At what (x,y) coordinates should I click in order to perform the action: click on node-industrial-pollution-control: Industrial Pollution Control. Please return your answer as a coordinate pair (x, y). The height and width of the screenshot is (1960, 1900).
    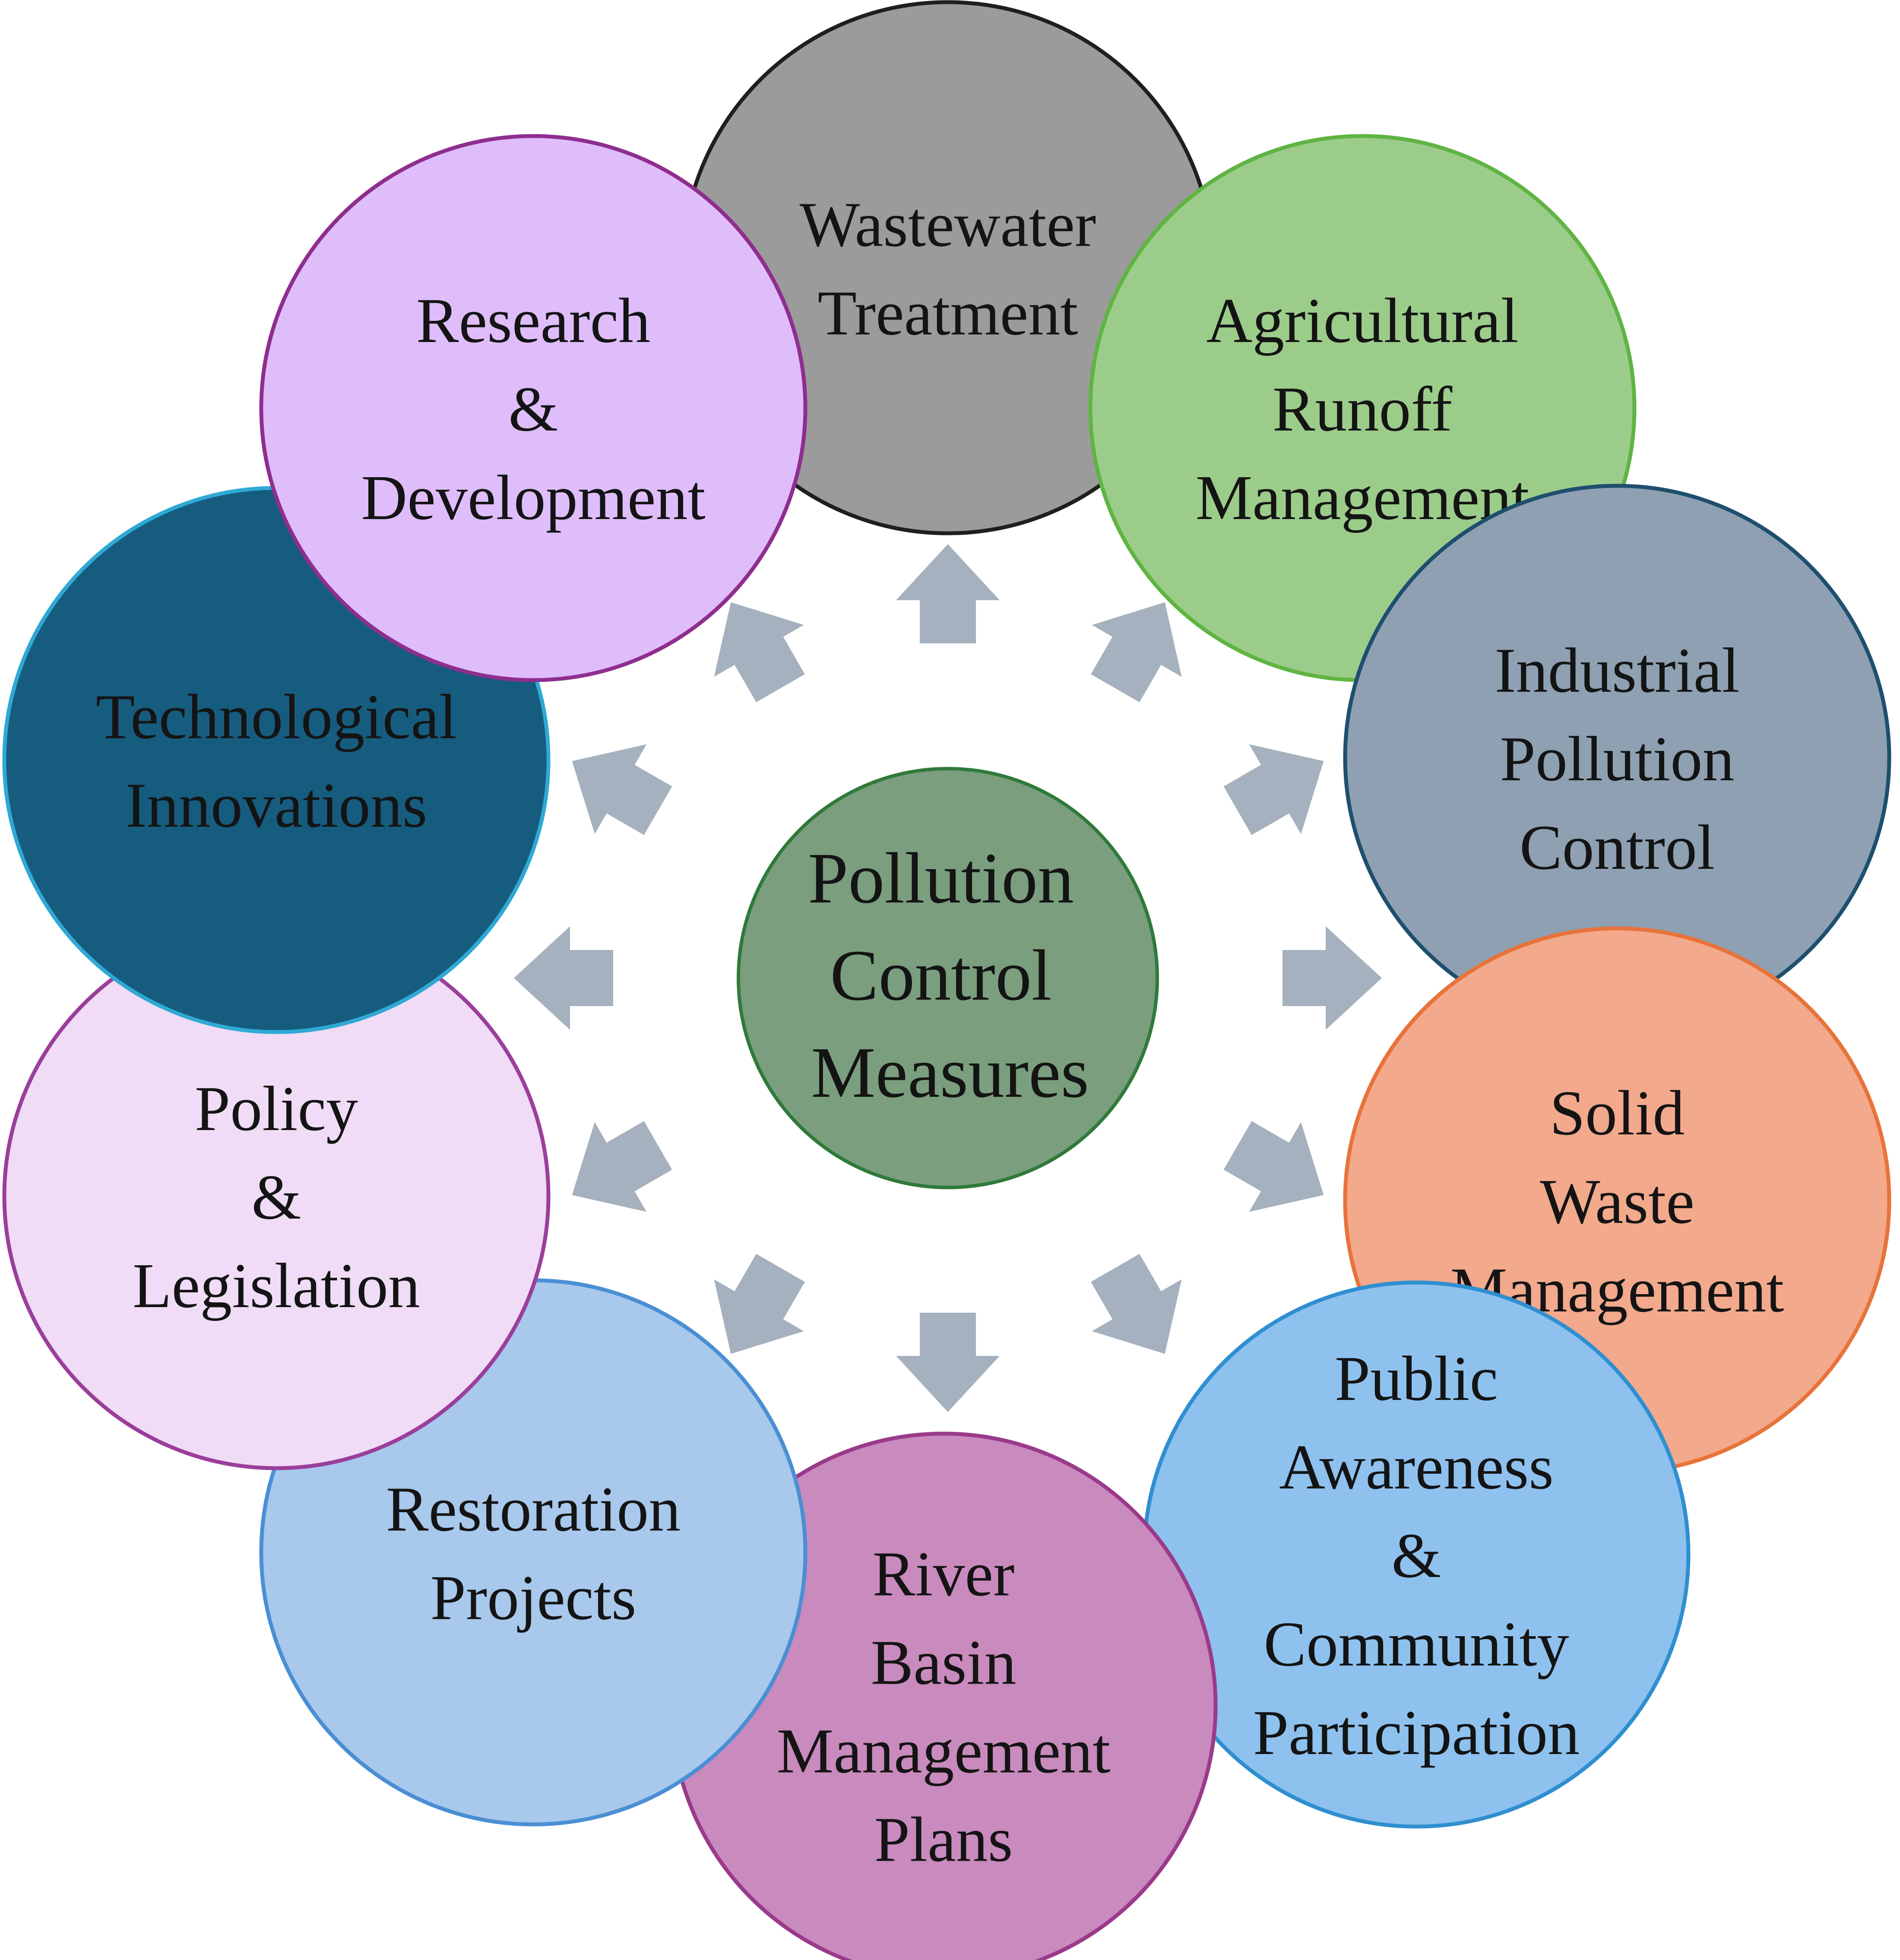
    Looking at the image, I should click on (1617, 758).